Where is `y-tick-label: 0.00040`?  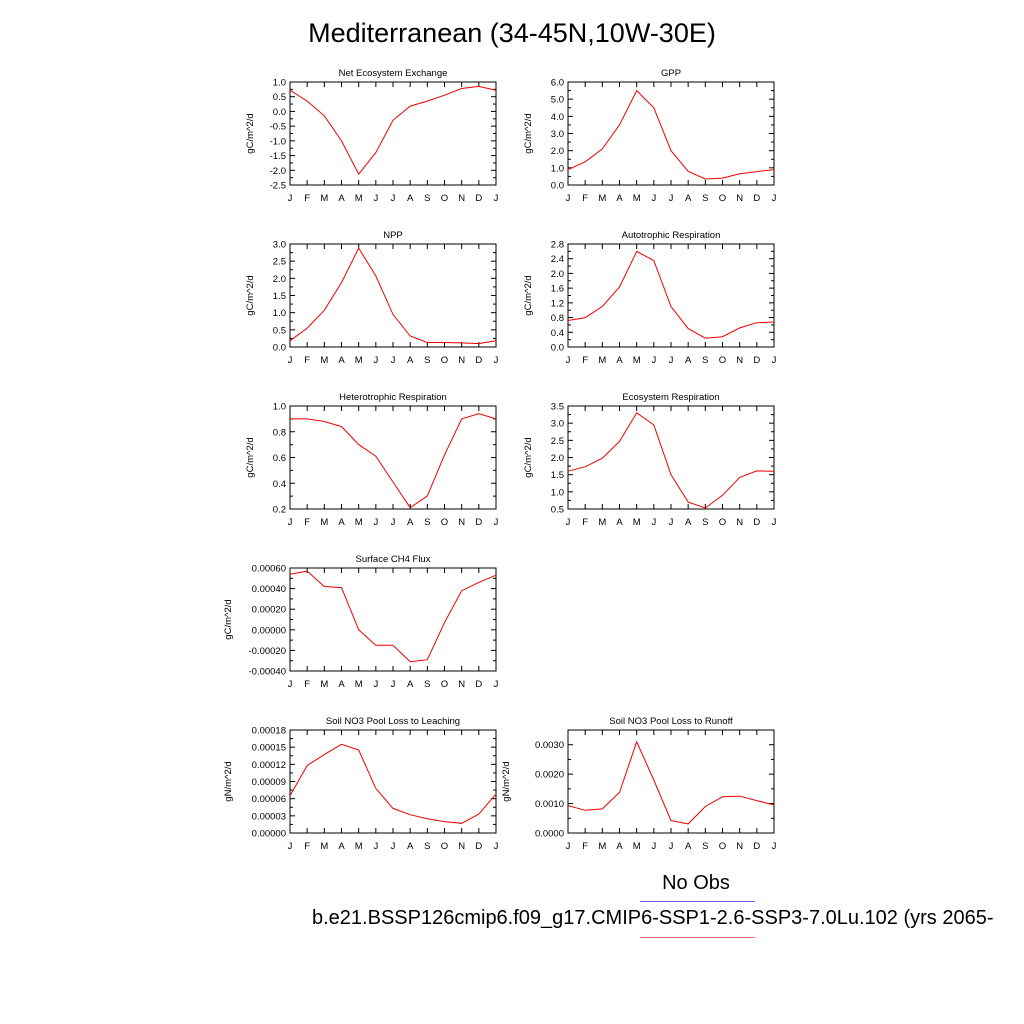
y-tick-label: 0.00040 is located at coordinates (269, 589).